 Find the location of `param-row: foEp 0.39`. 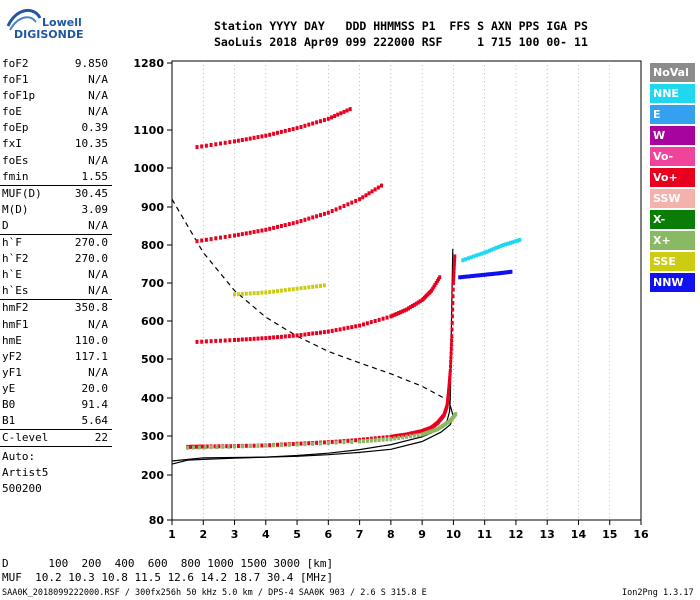

param-row: foEp 0.39 is located at coordinates (56, 128).